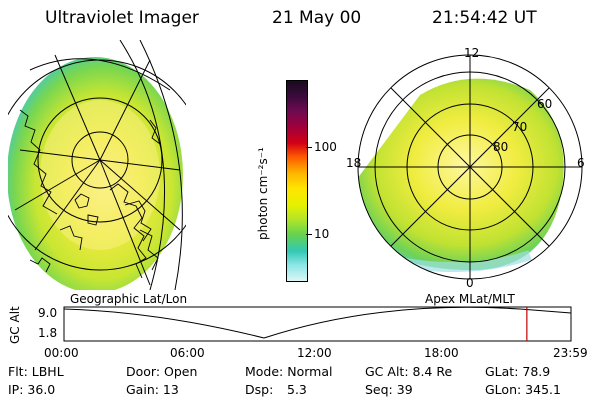  Describe the element at coordinates (129, 299) in the screenshot. I see `left-panel-caption: Geographic Lat/Lon` at that location.